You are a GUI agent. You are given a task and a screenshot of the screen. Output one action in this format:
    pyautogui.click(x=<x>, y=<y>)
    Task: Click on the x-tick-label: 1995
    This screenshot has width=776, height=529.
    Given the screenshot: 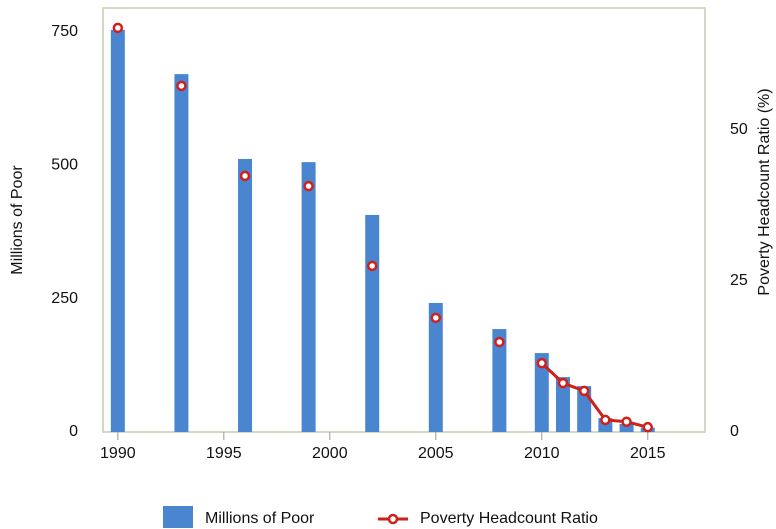 What is the action you would take?
    pyautogui.click(x=224, y=453)
    